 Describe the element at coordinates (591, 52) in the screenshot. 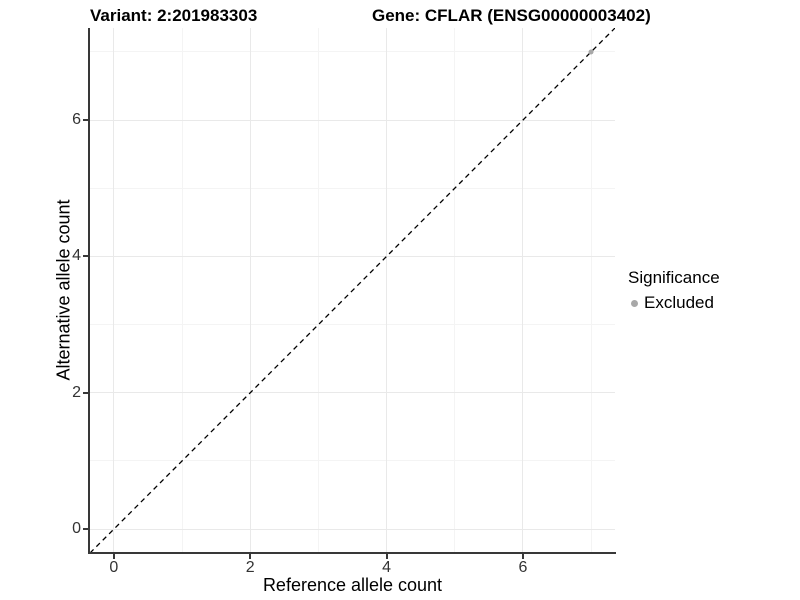

I see `data-point-excluded` at that location.